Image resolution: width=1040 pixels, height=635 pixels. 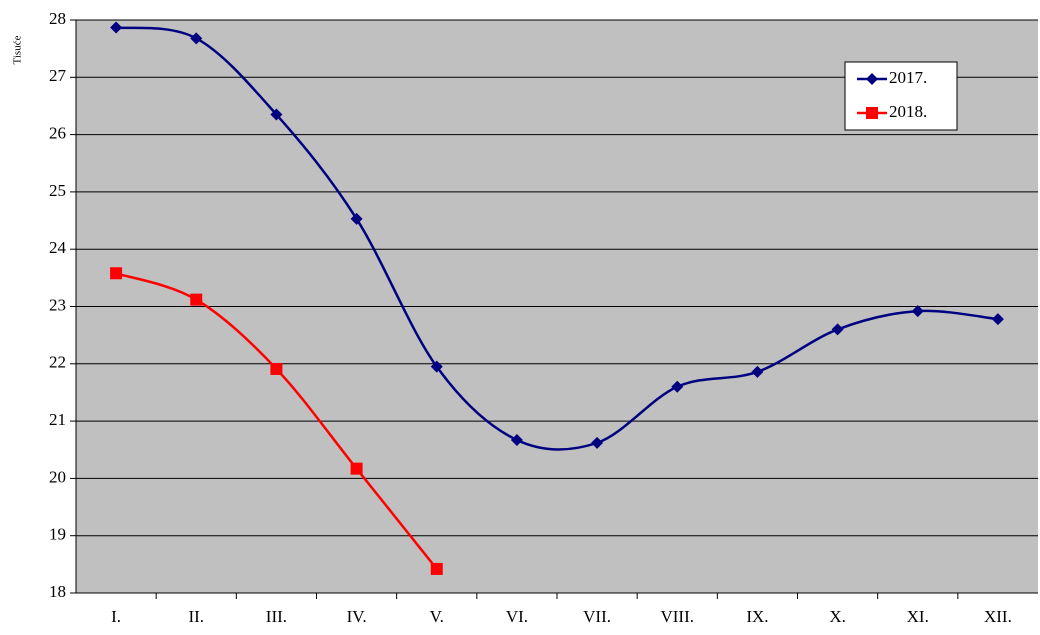 I want to click on y-tick-label: 23, so click(x=57, y=304).